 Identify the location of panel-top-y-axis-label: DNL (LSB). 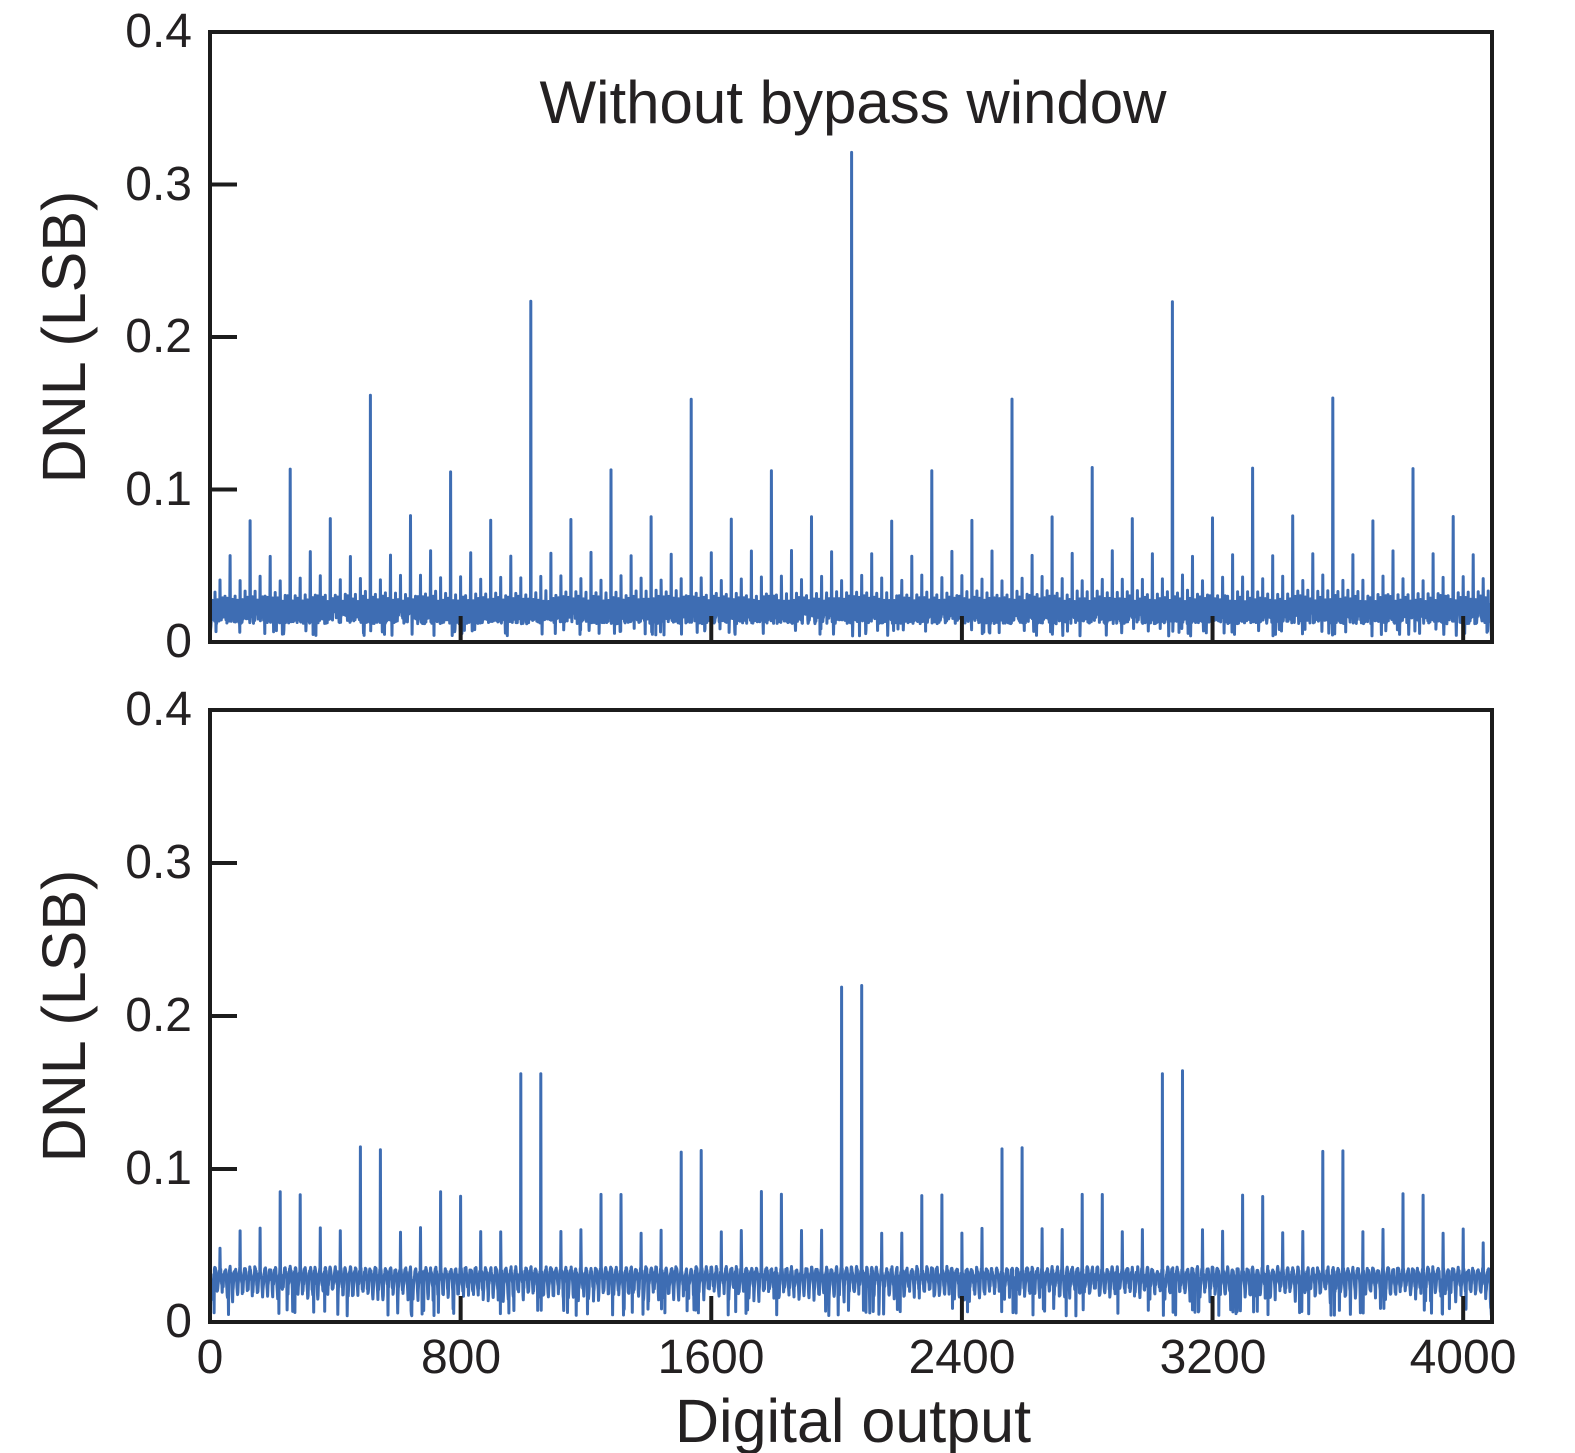
(64, 337).